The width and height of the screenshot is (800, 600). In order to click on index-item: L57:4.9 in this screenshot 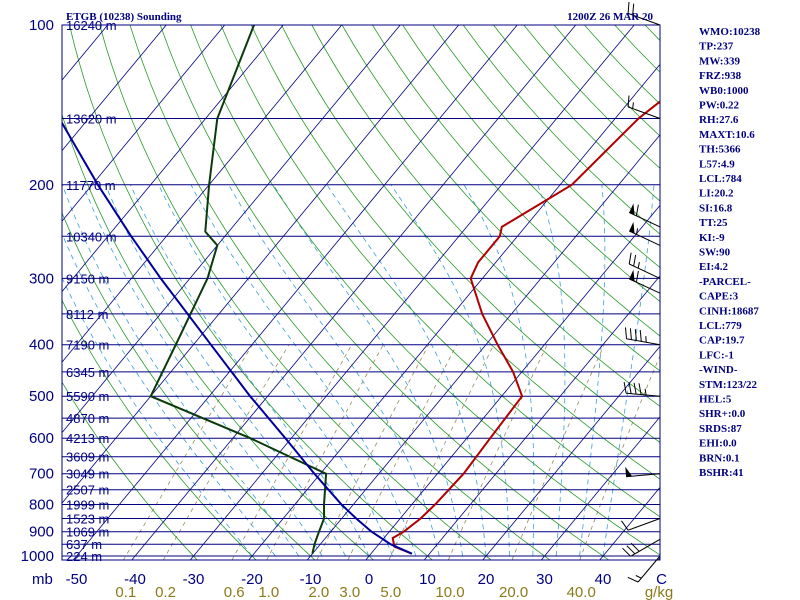, I will do `click(717, 164)`.